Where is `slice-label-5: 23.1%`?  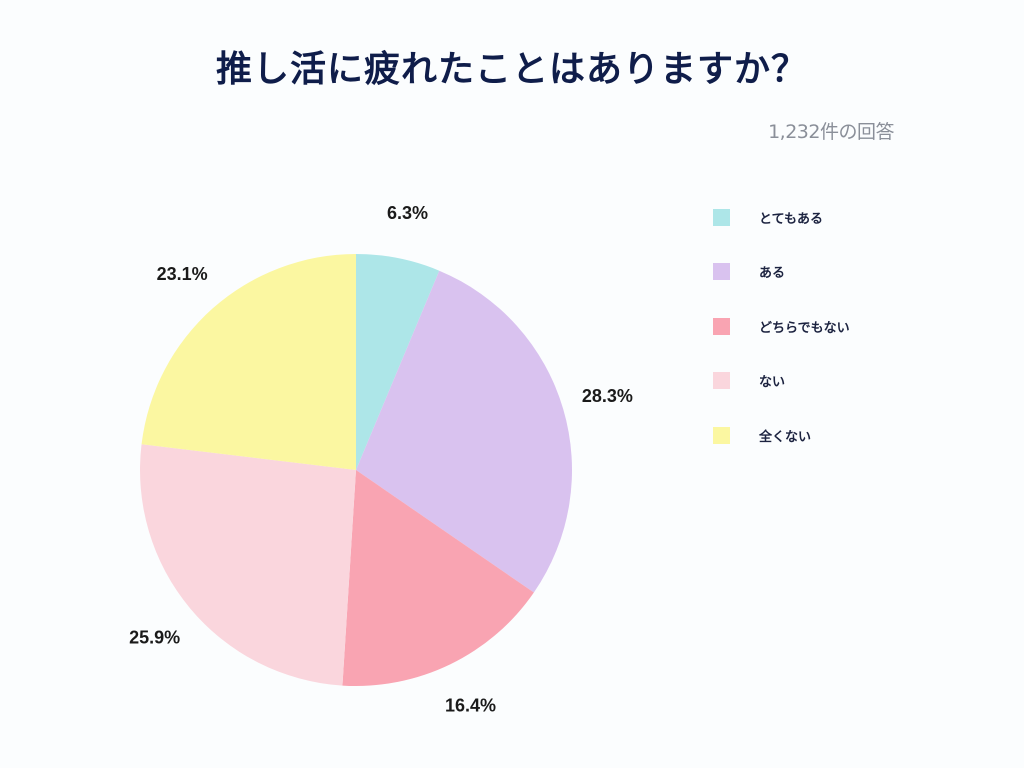 slice-label-5: 23.1% is located at coordinates (182, 274).